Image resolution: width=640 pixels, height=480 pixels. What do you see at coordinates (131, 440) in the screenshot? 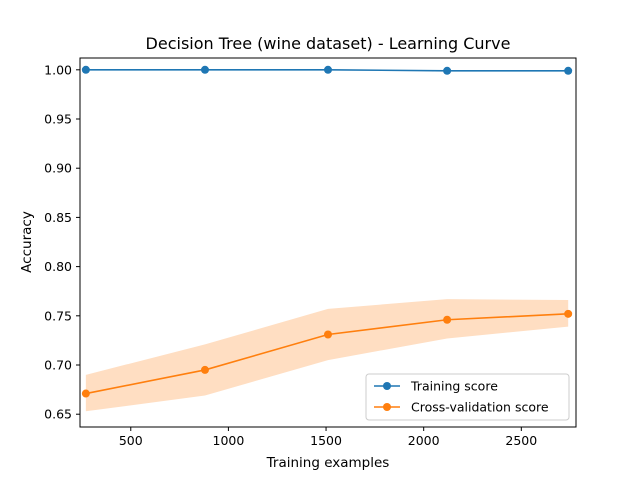
I see `x-tick-label-0: 500` at bounding box center [131, 440].